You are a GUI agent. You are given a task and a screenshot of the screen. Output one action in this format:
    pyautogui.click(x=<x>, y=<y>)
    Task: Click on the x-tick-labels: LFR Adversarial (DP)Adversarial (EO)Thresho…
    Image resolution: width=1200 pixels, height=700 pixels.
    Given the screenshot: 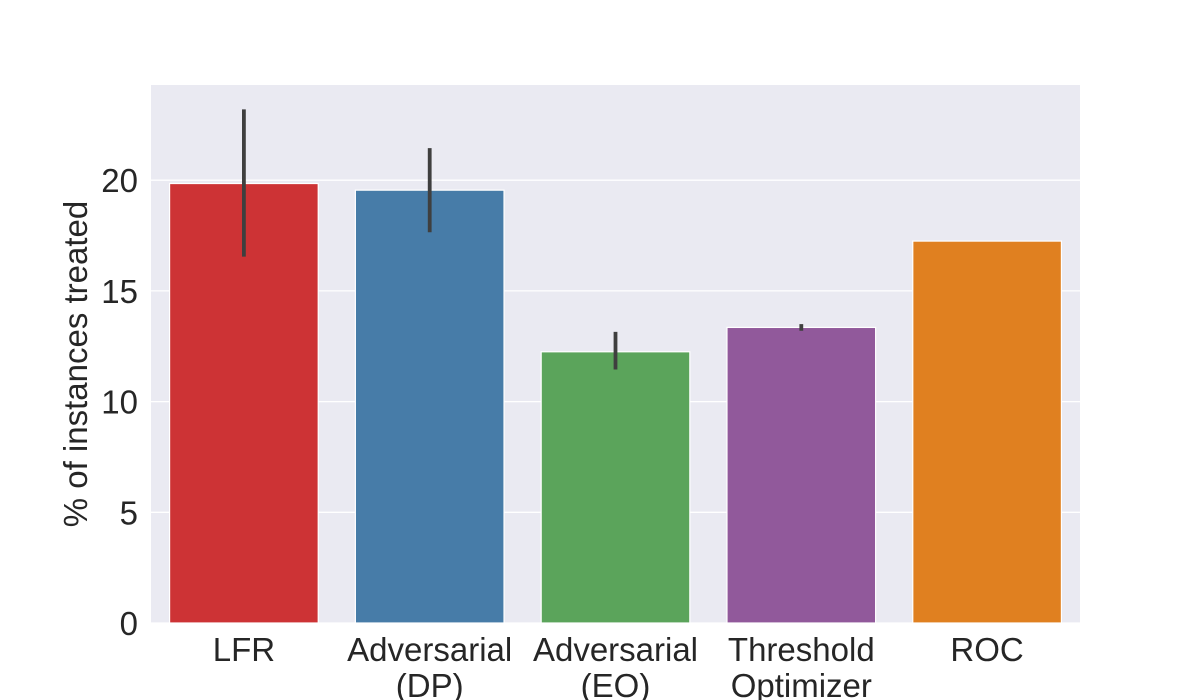 What is the action you would take?
    pyautogui.click(x=618, y=665)
    